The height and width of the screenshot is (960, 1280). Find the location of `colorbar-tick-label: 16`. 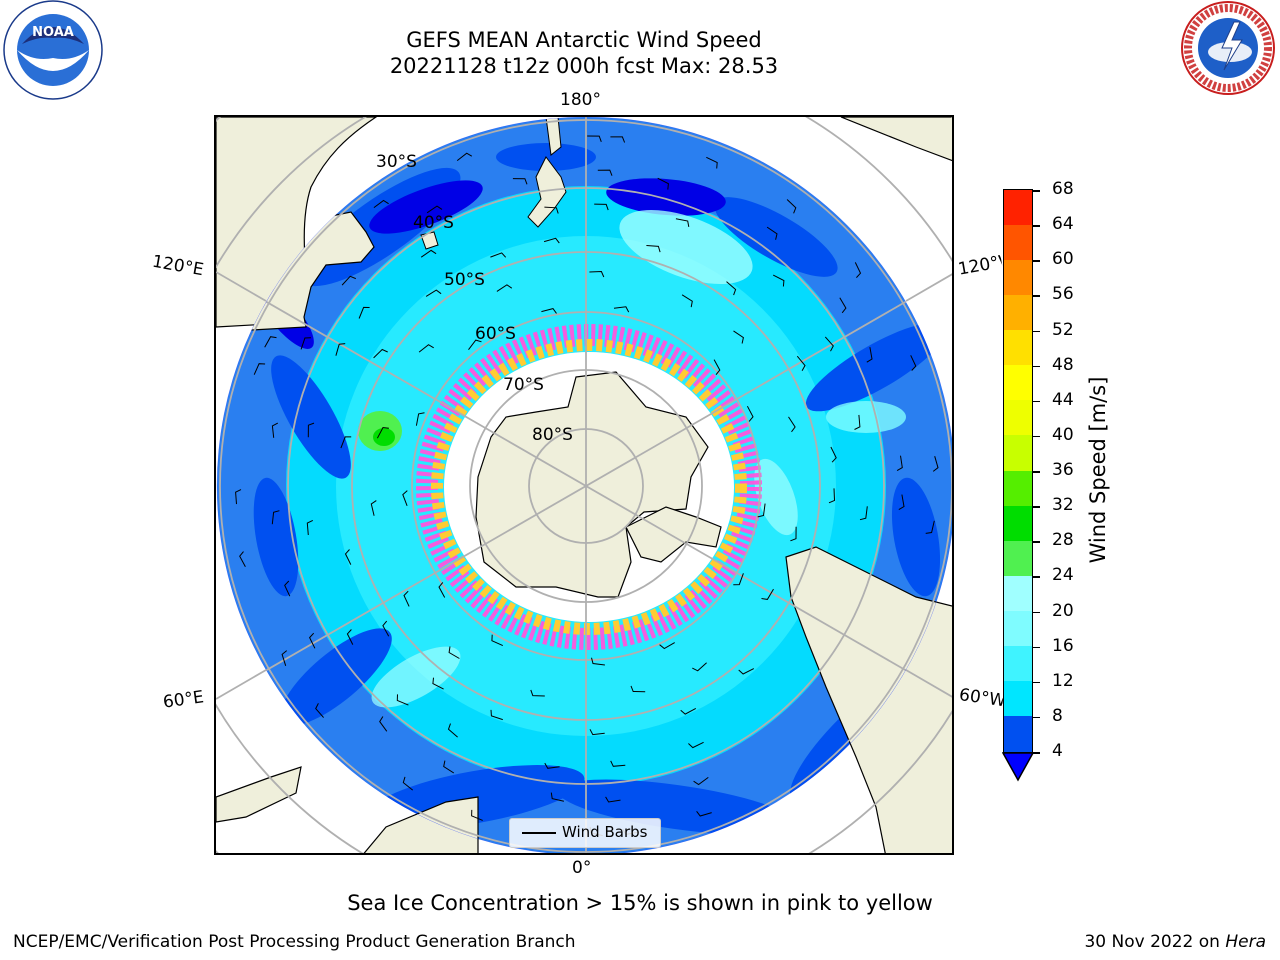

colorbar-tick-label: 16 is located at coordinates (1063, 645).